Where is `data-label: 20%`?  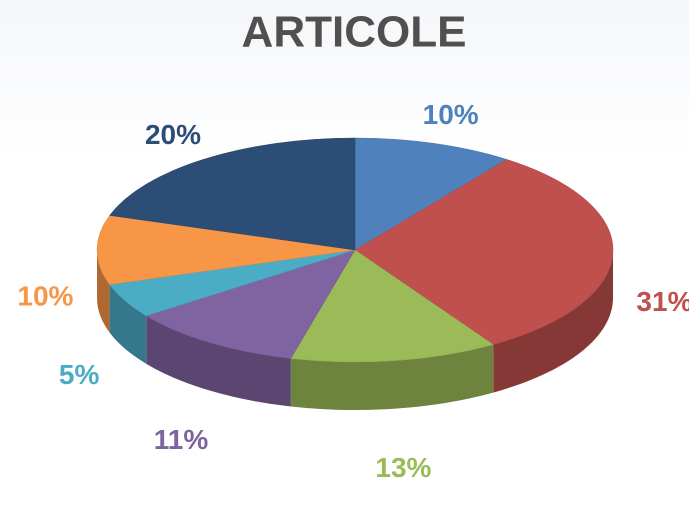
data-label: 20% is located at coordinates (173, 134).